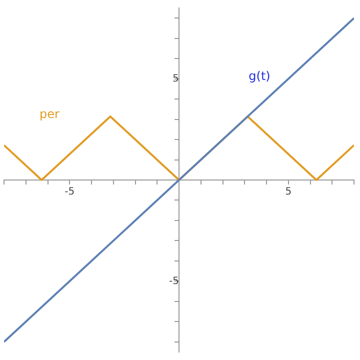 The image size is (360, 360). What do you see at coordinates (259, 75) in the screenshot?
I see `series-label: g(t)` at bounding box center [259, 75].